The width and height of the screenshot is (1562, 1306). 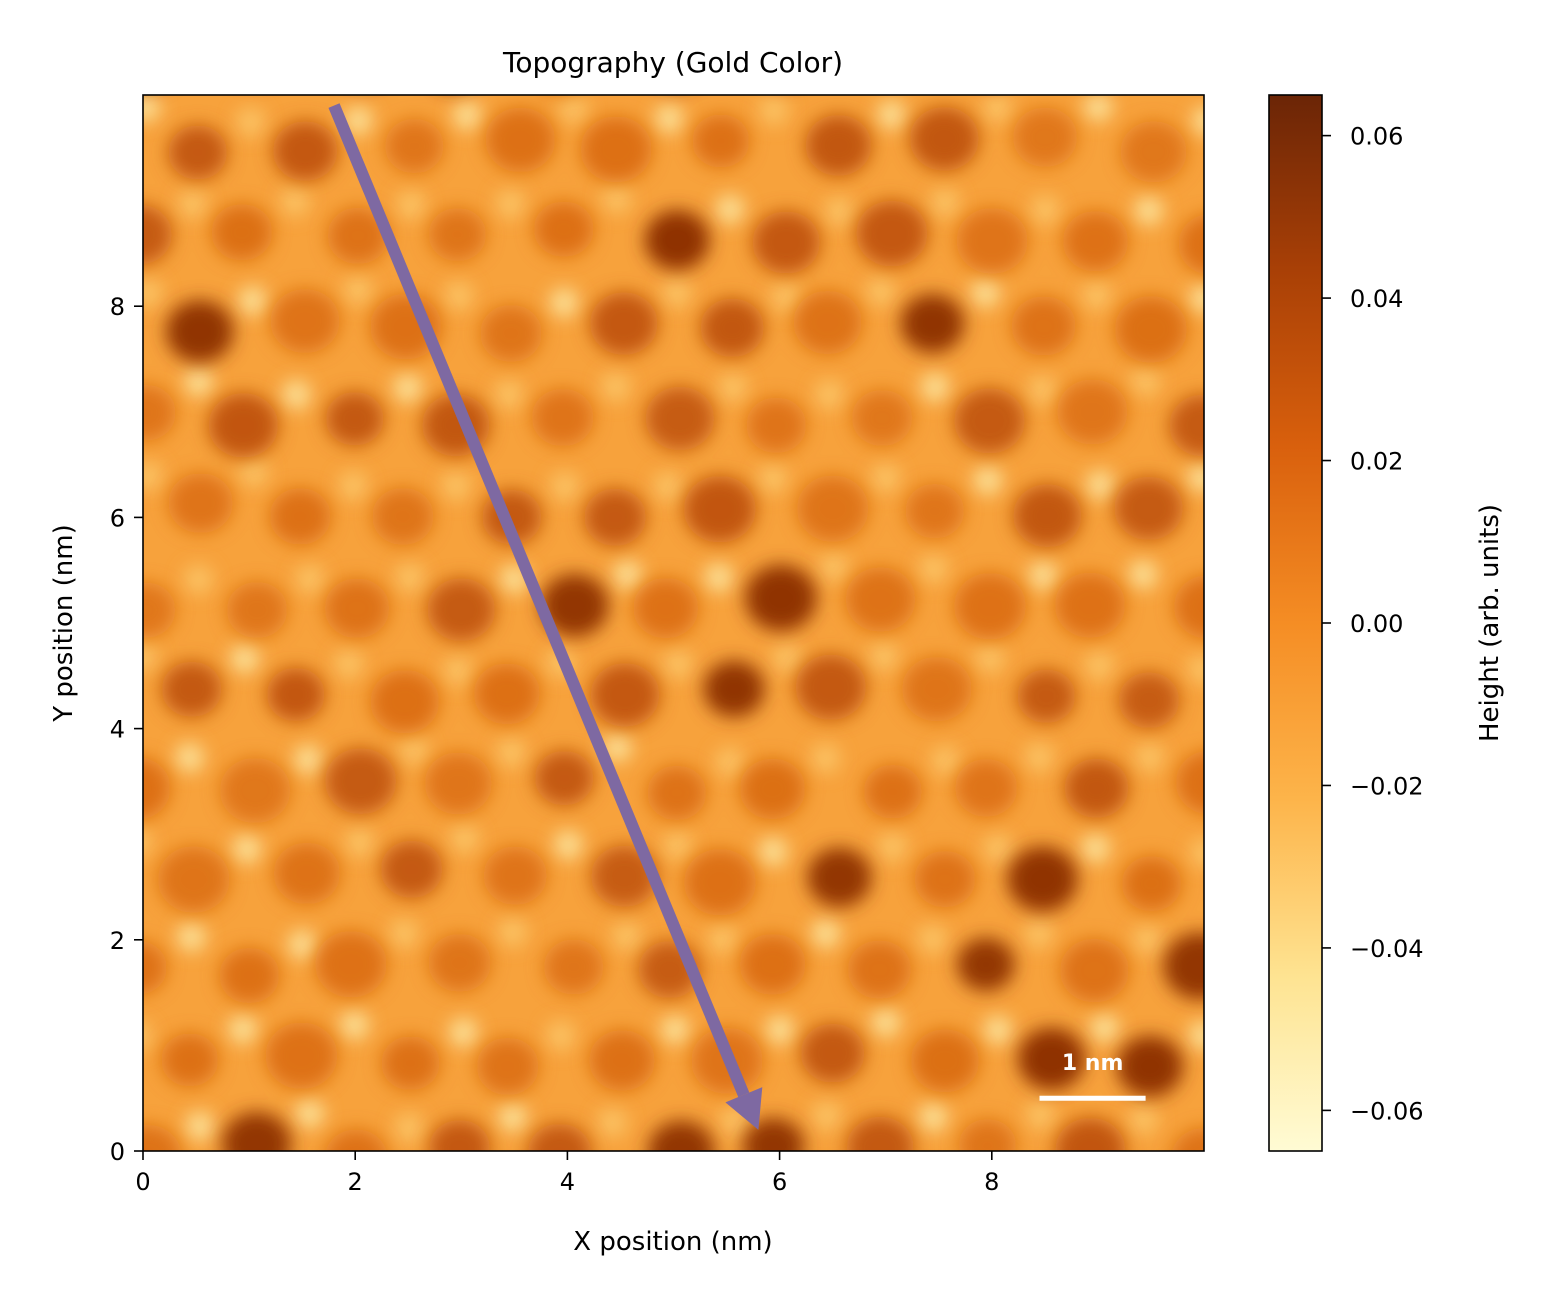 What do you see at coordinates (117, 1152) in the screenshot?
I see `y-tick-label: 0` at bounding box center [117, 1152].